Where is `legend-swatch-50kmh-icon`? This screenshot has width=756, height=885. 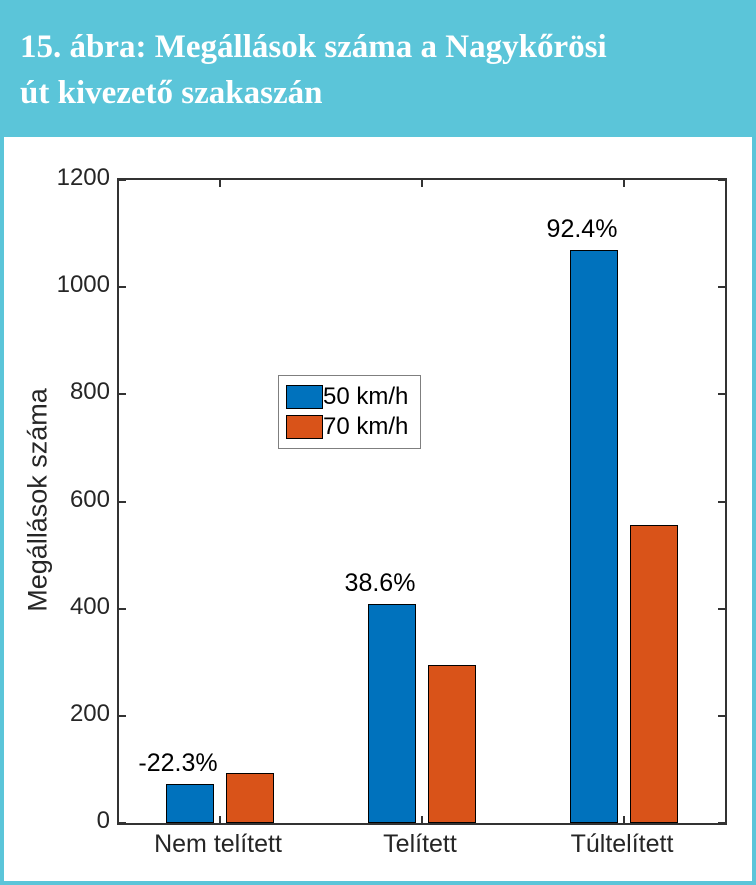
legend-swatch-50kmh-icon is located at coordinates (304, 397).